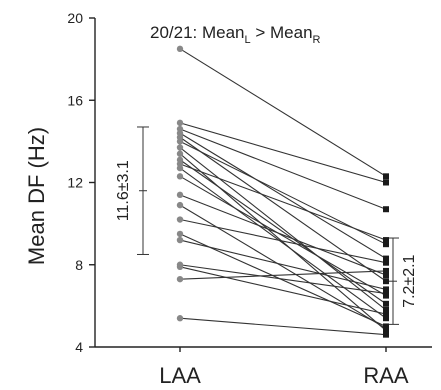 The height and width of the screenshot is (390, 441). I want to click on y-tick-label: 8, so click(79, 265).